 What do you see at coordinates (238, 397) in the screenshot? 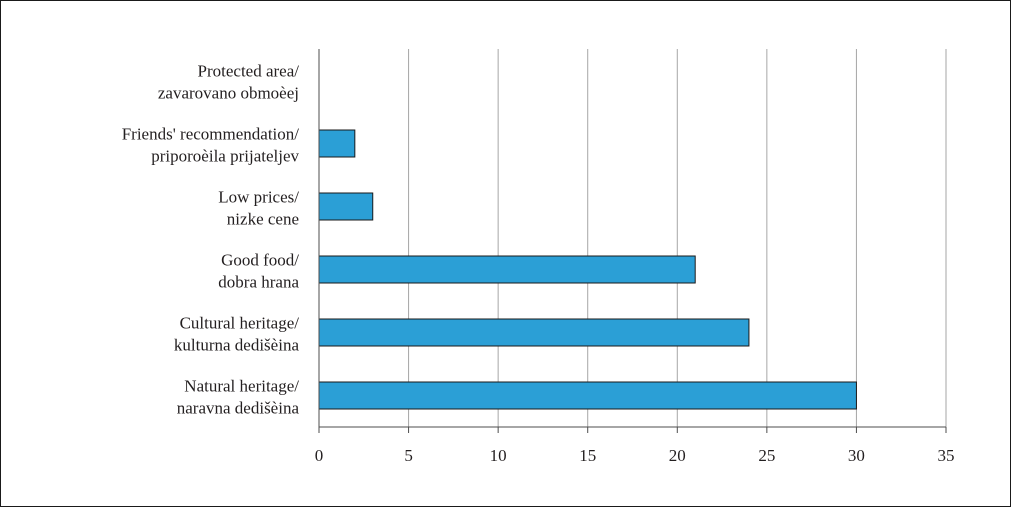
I see `category-label-0: Natural heritage/naravna dedišèina` at bounding box center [238, 397].